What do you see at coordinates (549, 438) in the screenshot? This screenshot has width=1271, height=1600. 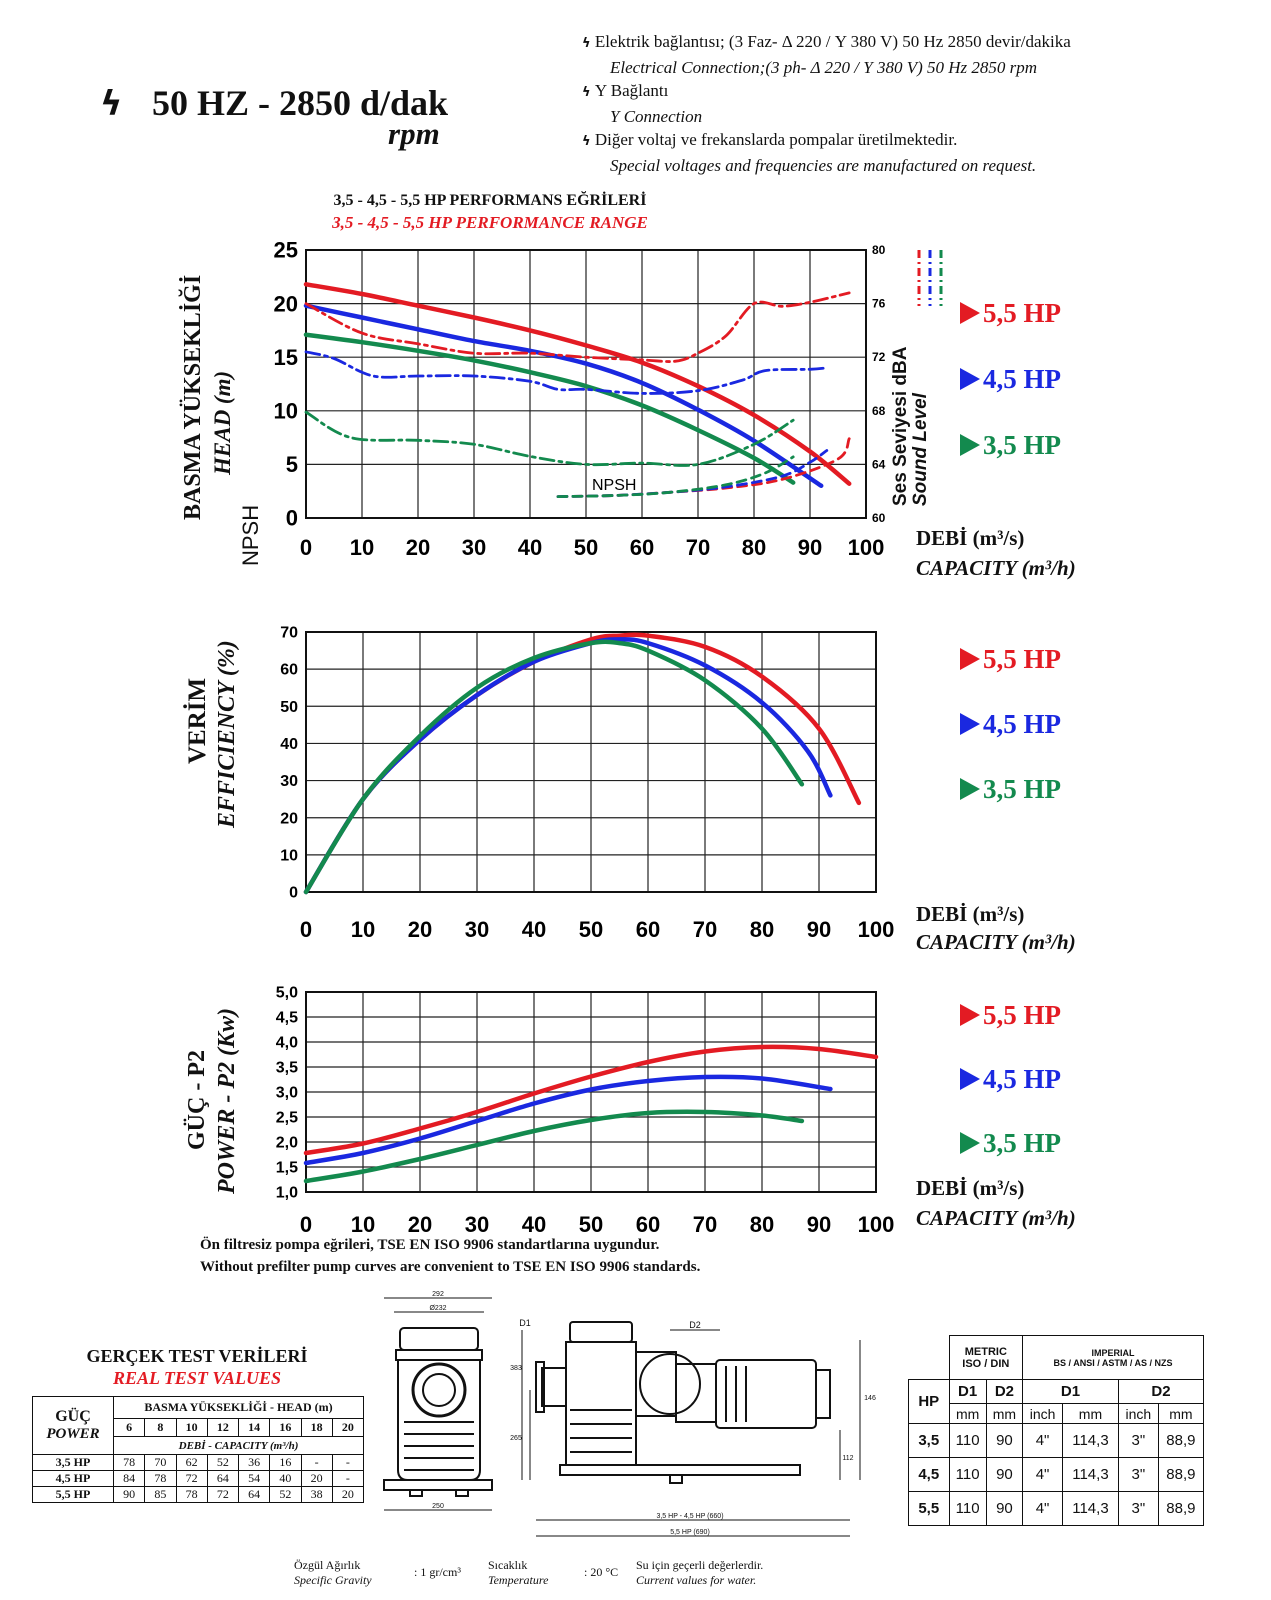 I see `series-line-sound-3-5-HP` at bounding box center [549, 438].